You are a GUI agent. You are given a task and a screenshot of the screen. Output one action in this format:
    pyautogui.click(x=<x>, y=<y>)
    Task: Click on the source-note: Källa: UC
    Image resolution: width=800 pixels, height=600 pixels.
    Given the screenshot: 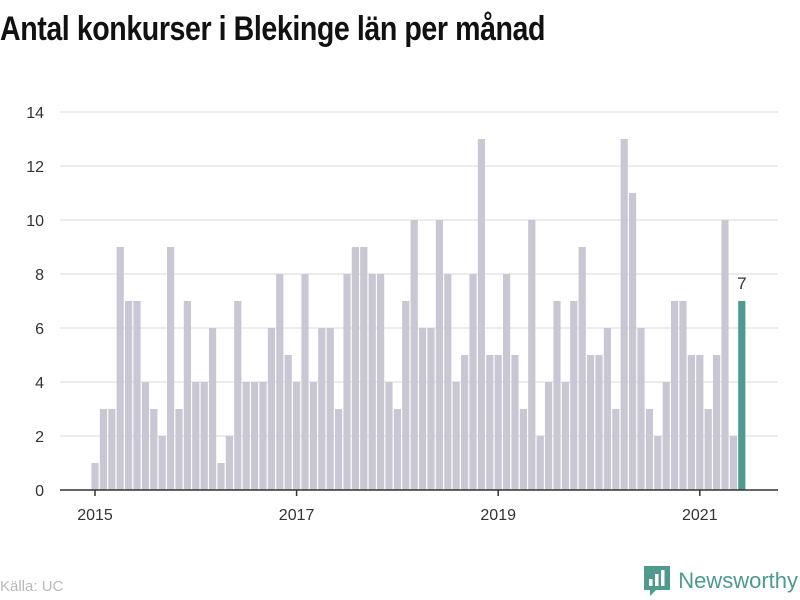 What is the action you would take?
    pyautogui.click(x=32, y=586)
    